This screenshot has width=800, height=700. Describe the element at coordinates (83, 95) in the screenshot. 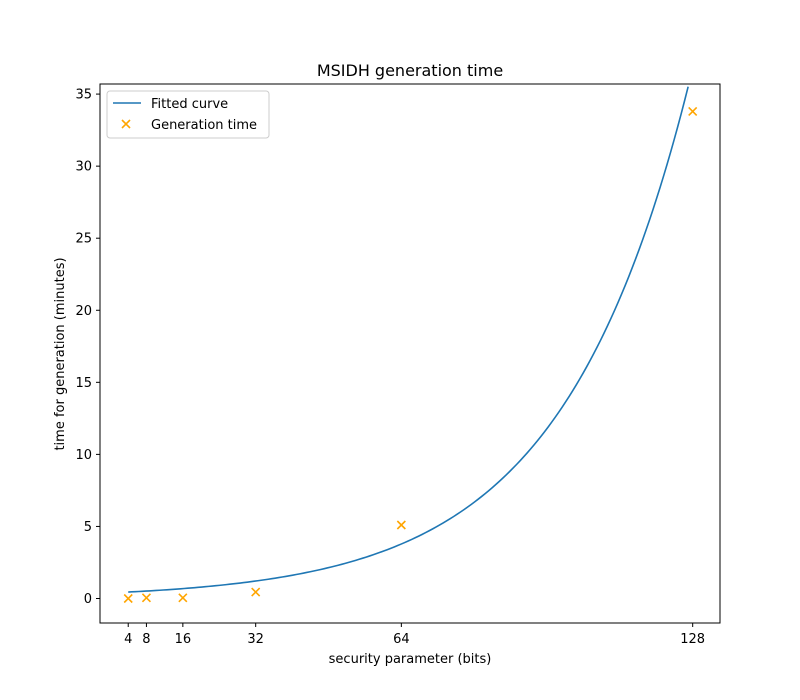

I see `y-tick-label: 35` at that location.